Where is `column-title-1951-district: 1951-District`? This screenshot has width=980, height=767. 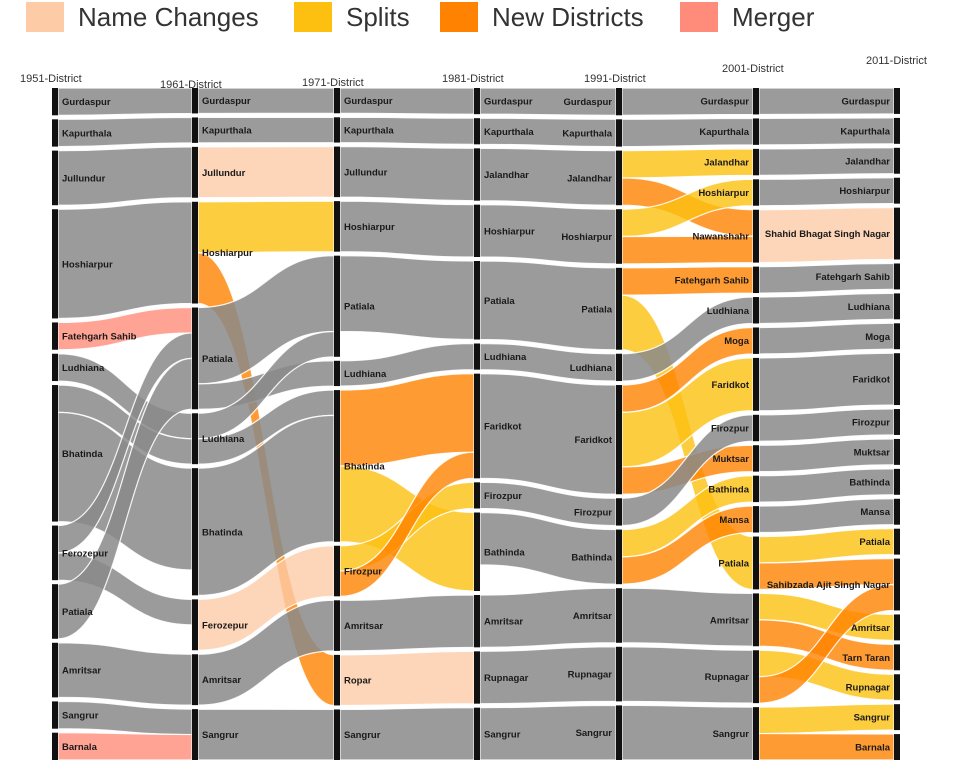
column-title-1951-district: 1951-District is located at coordinates (51, 79).